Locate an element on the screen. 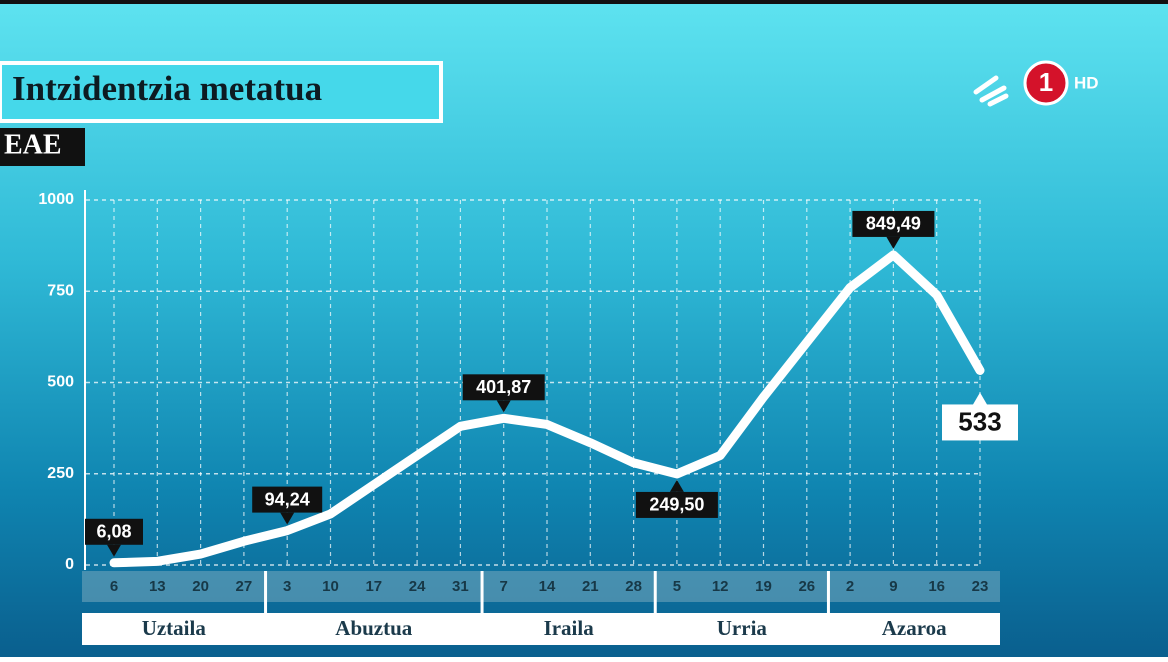 This screenshot has height=662, width=1168. value-label: 94,24 is located at coordinates (287, 499).